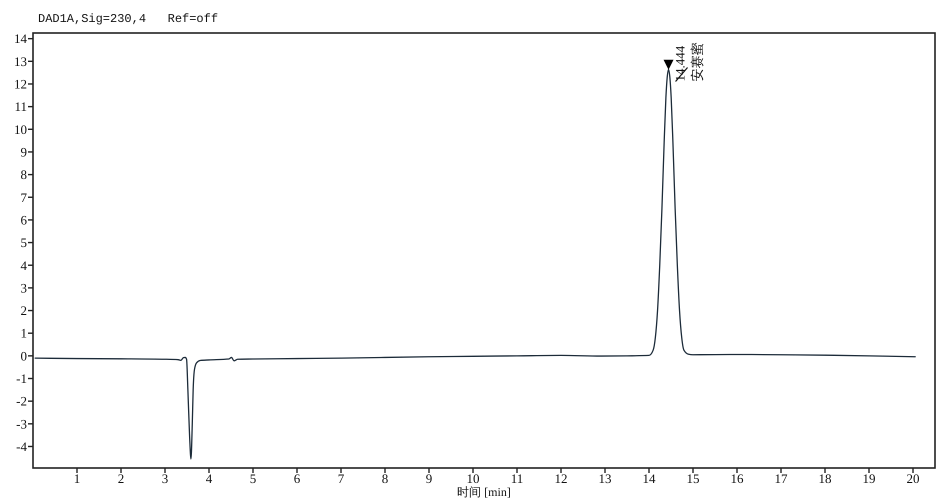 The width and height of the screenshot is (951, 500). Describe the element at coordinates (913, 478) in the screenshot. I see `x-tick-label: 20` at that location.